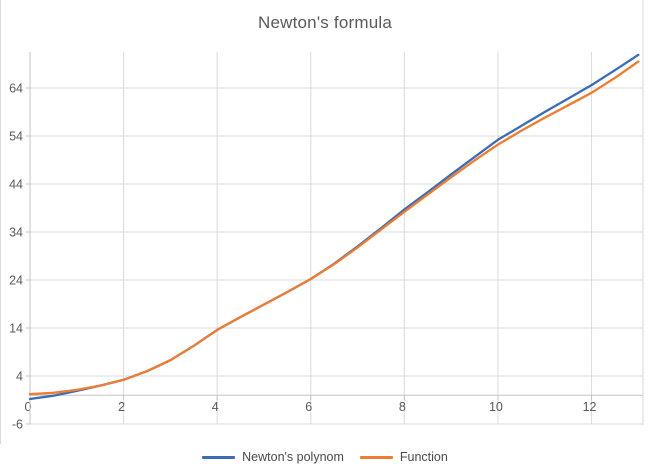  I want to click on legend-label: Function, so click(423, 457).